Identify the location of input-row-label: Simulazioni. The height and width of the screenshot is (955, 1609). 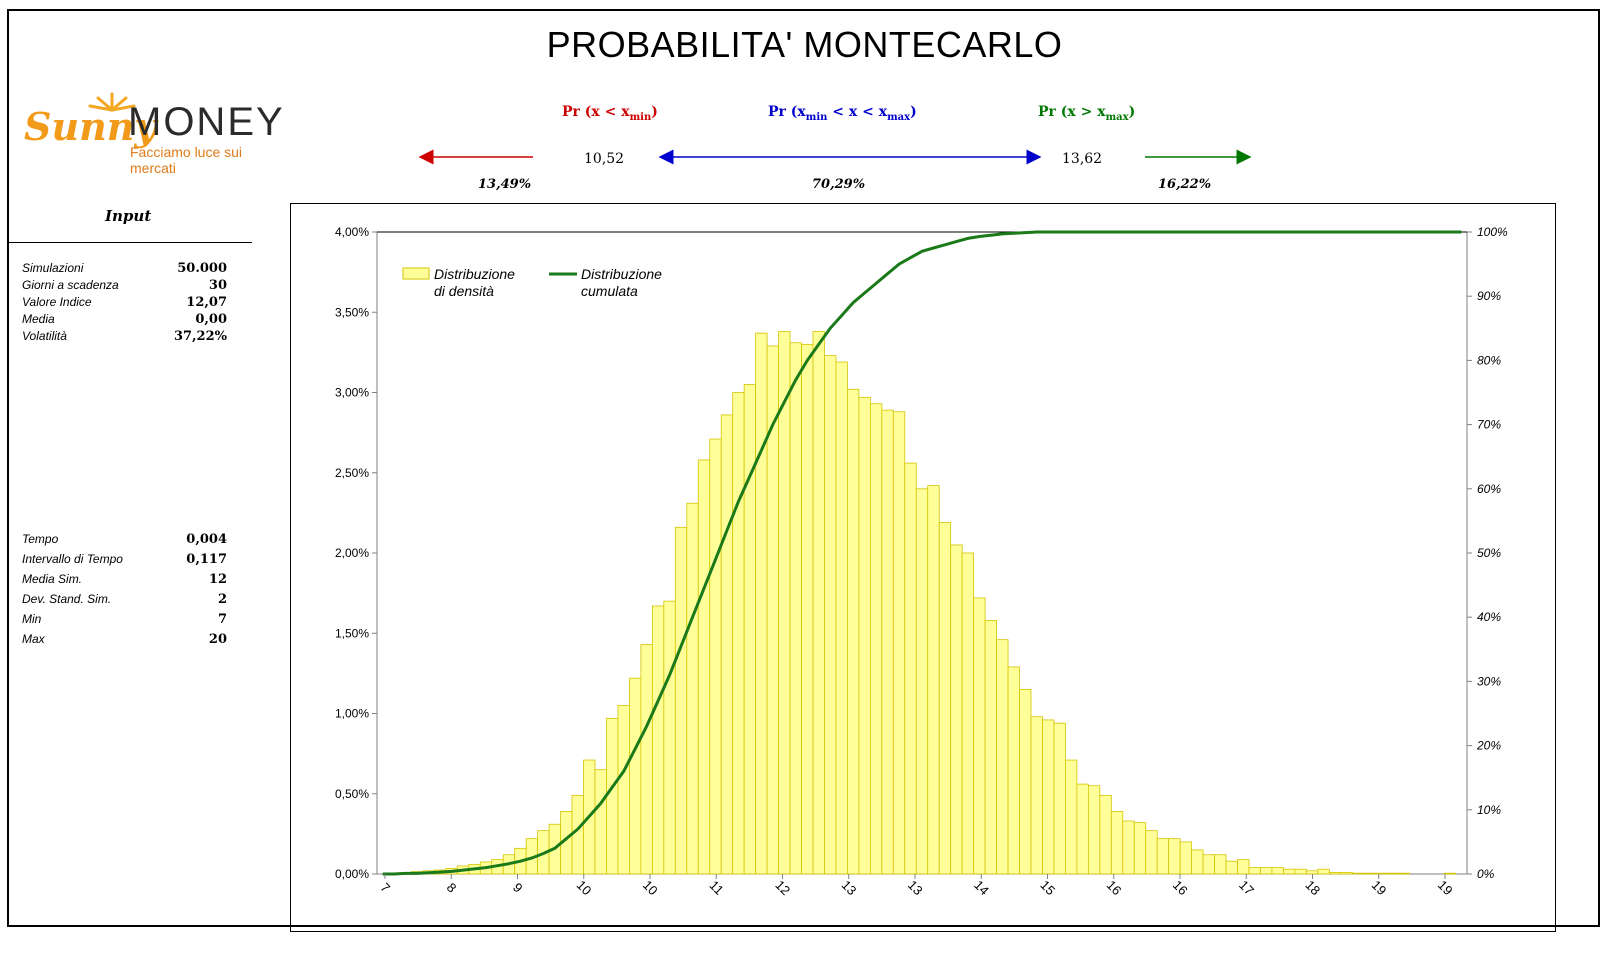
(53, 268).